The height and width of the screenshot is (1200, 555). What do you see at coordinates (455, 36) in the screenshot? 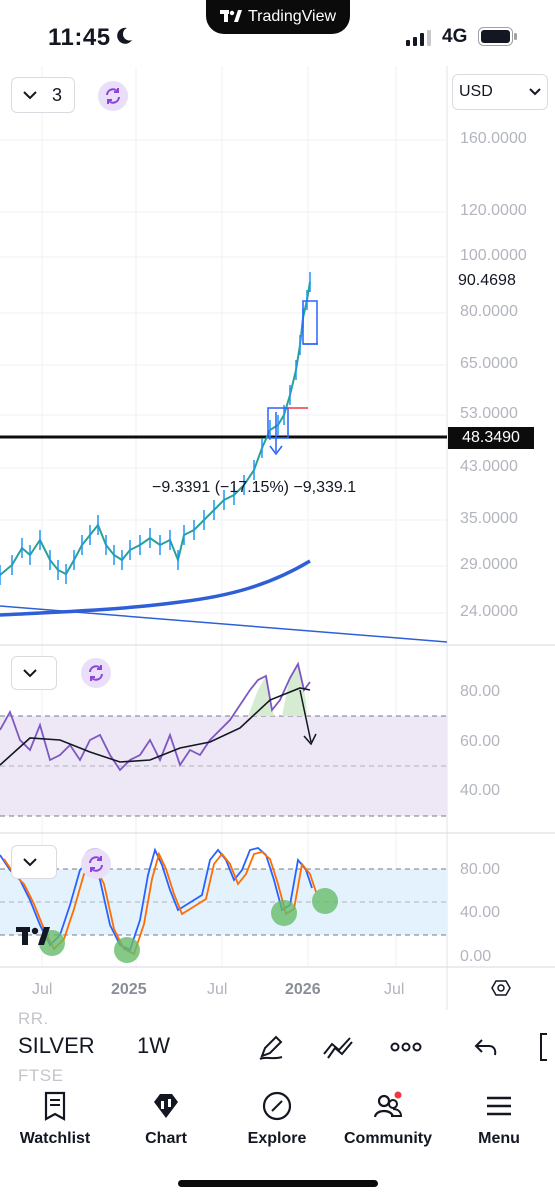
I see `network-type: 4G` at bounding box center [455, 36].